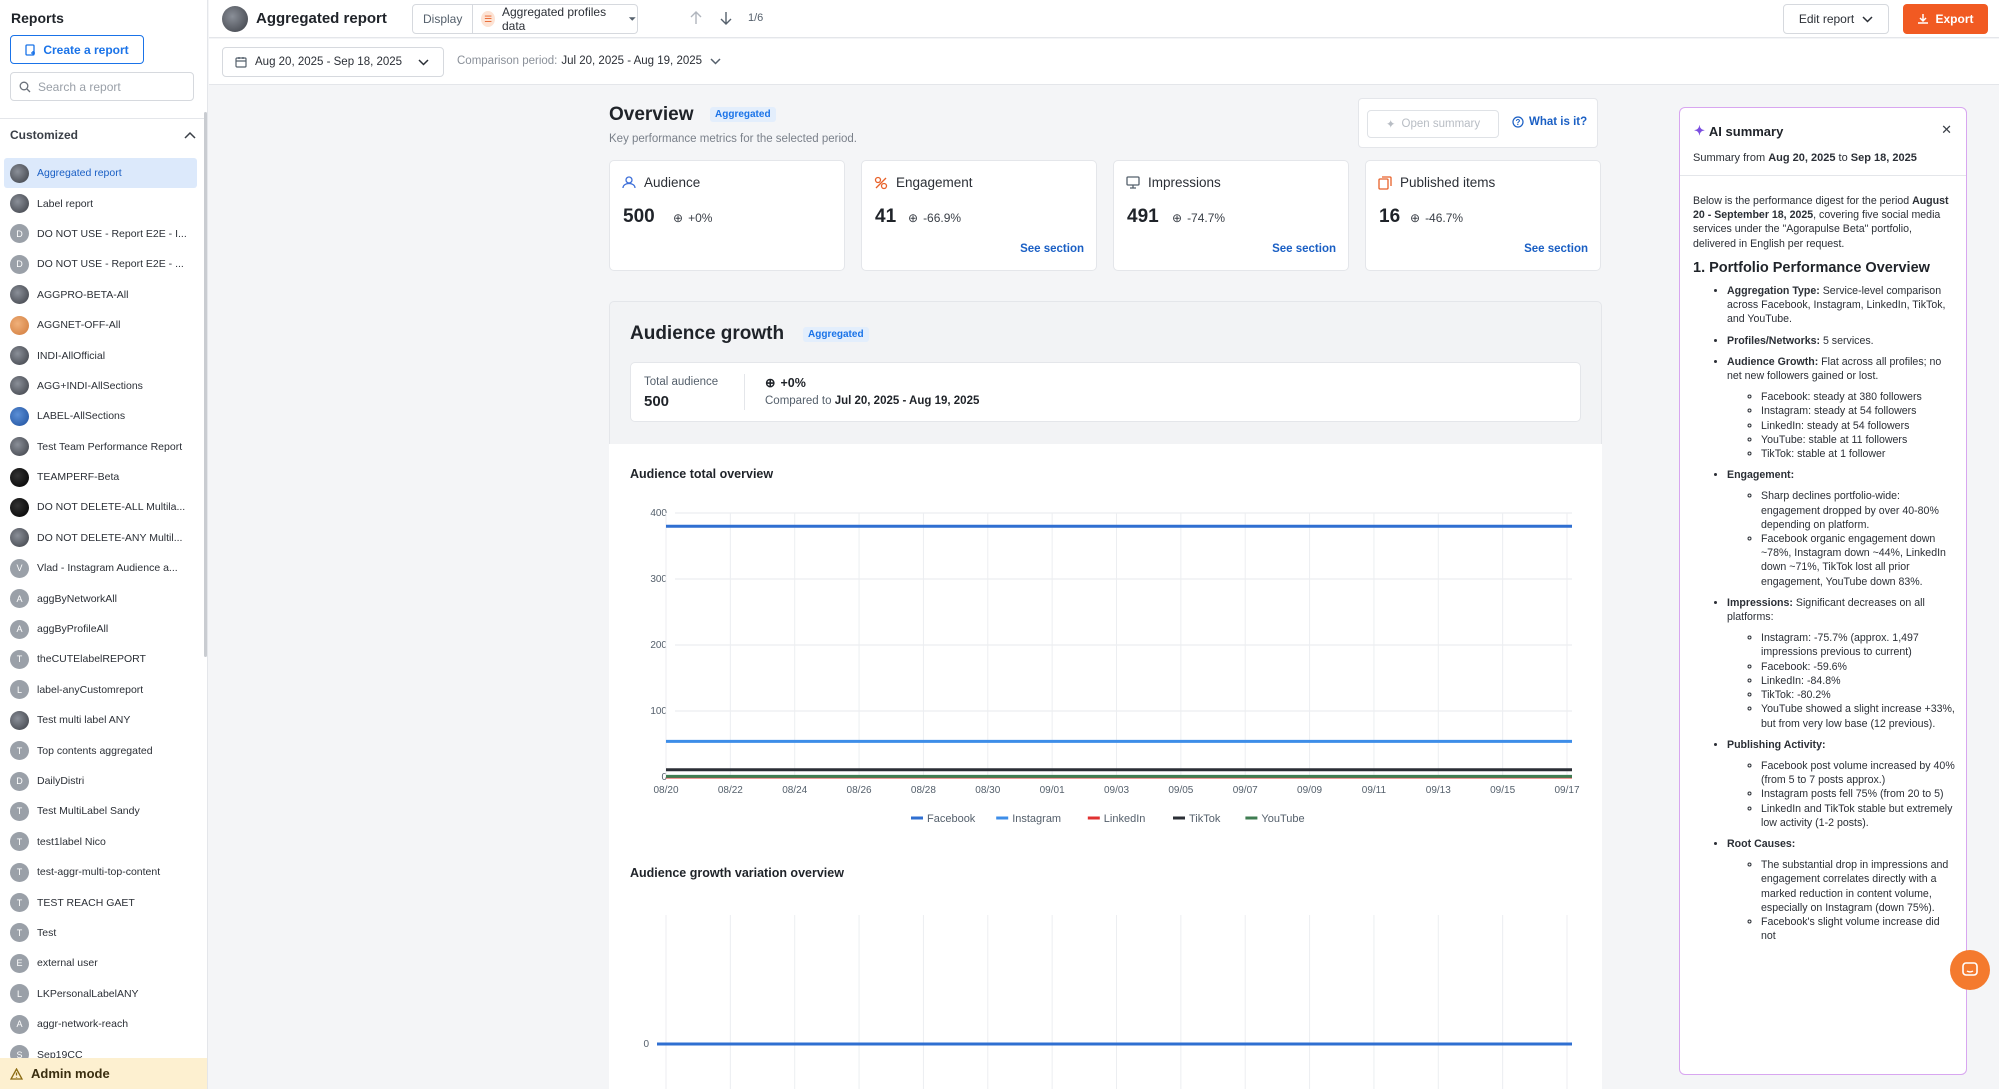 The height and width of the screenshot is (1089, 1999). What do you see at coordinates (102, 86) in the screenshot?
I see `report-search-input: Search a report` at bounding box center [102, 86].